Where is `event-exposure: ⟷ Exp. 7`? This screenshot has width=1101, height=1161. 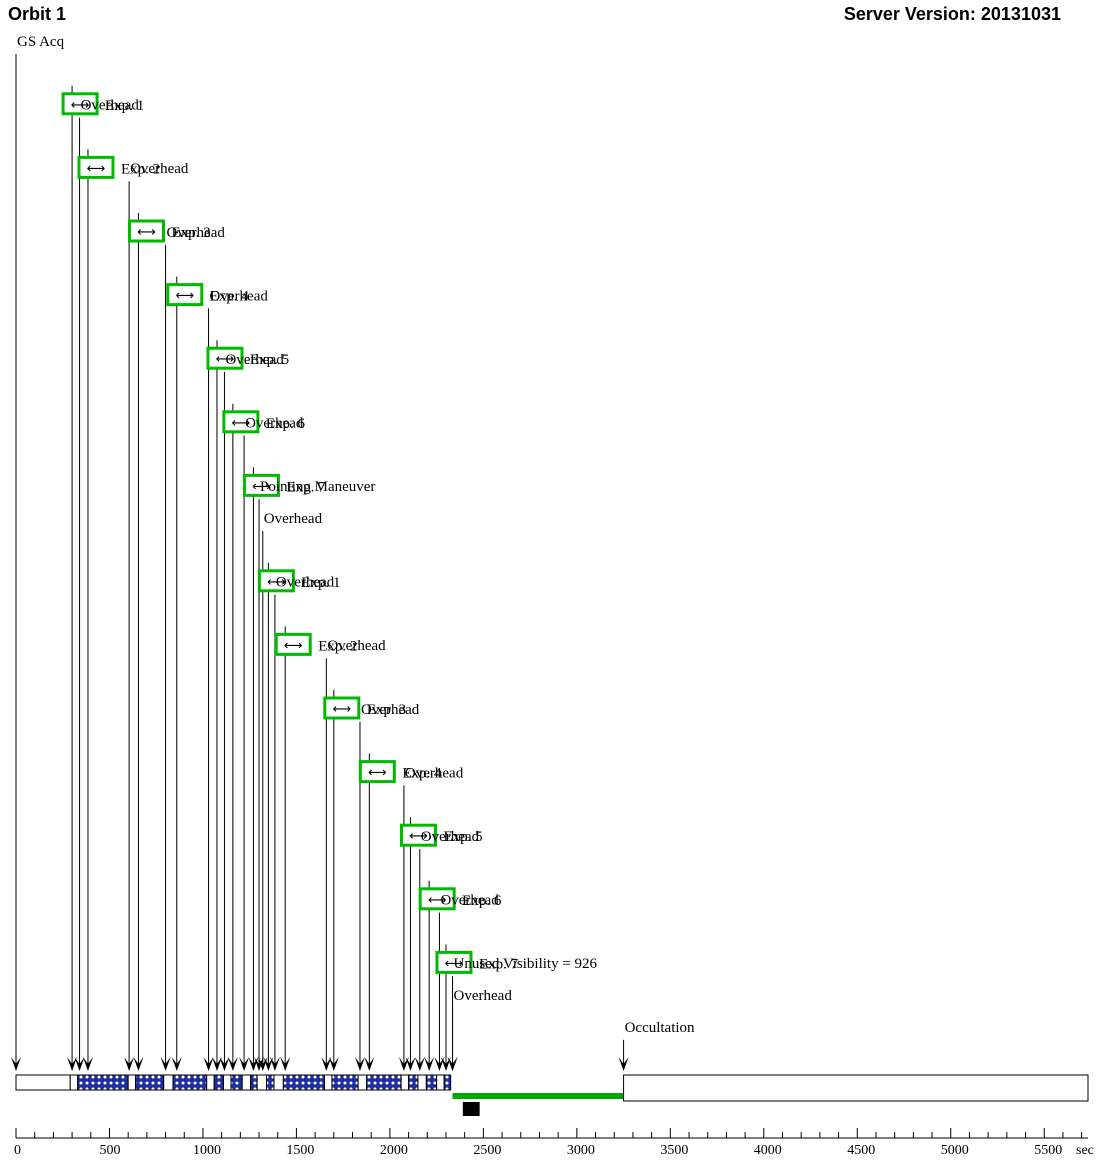
event-exposure: ⟷ Exp. 7 is located at coordinates (284, 769).